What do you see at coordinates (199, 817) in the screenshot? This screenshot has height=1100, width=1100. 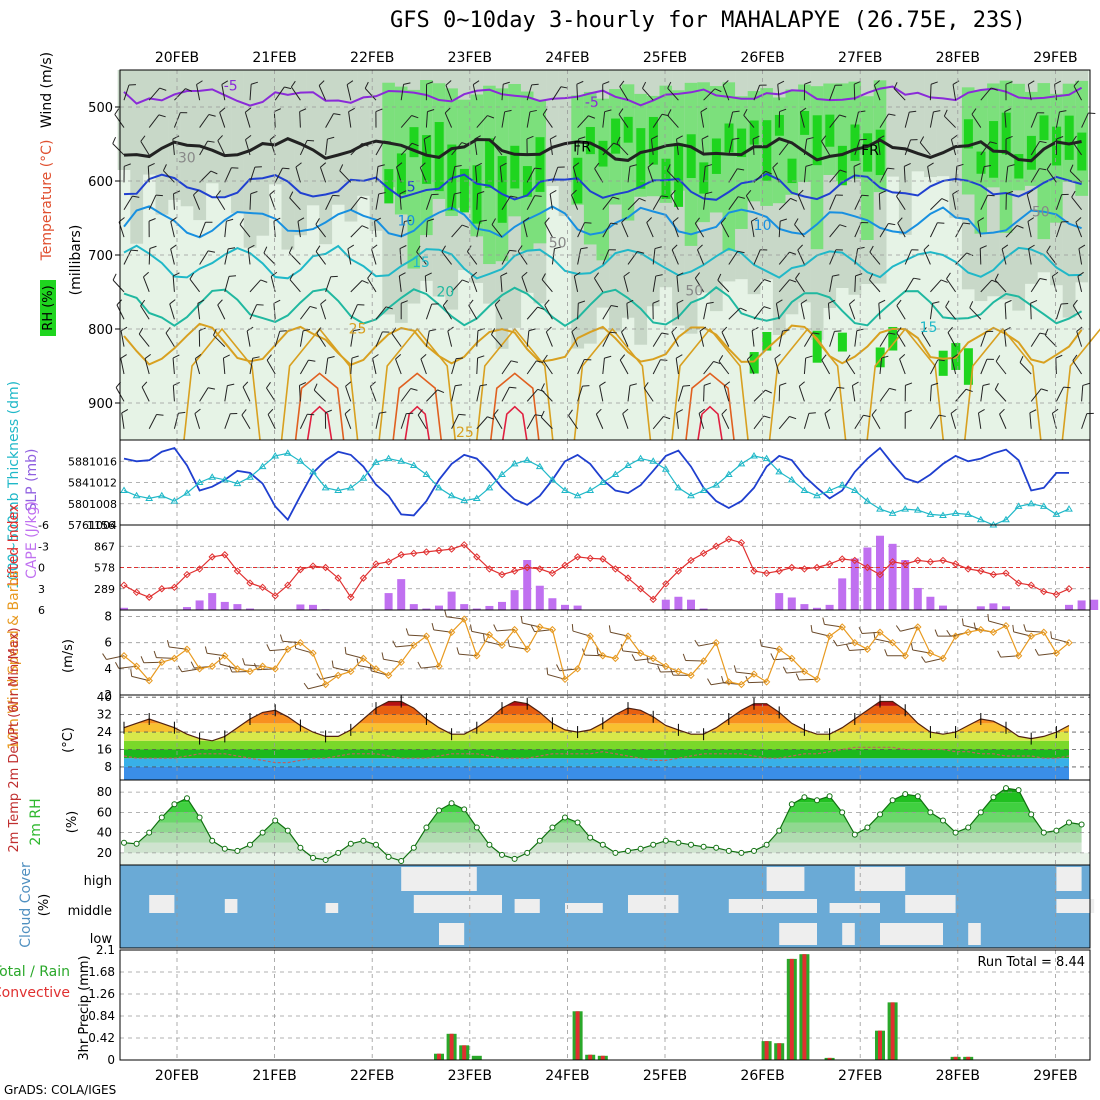 I see `rh2m-marker` at bounding box center [199, 817].